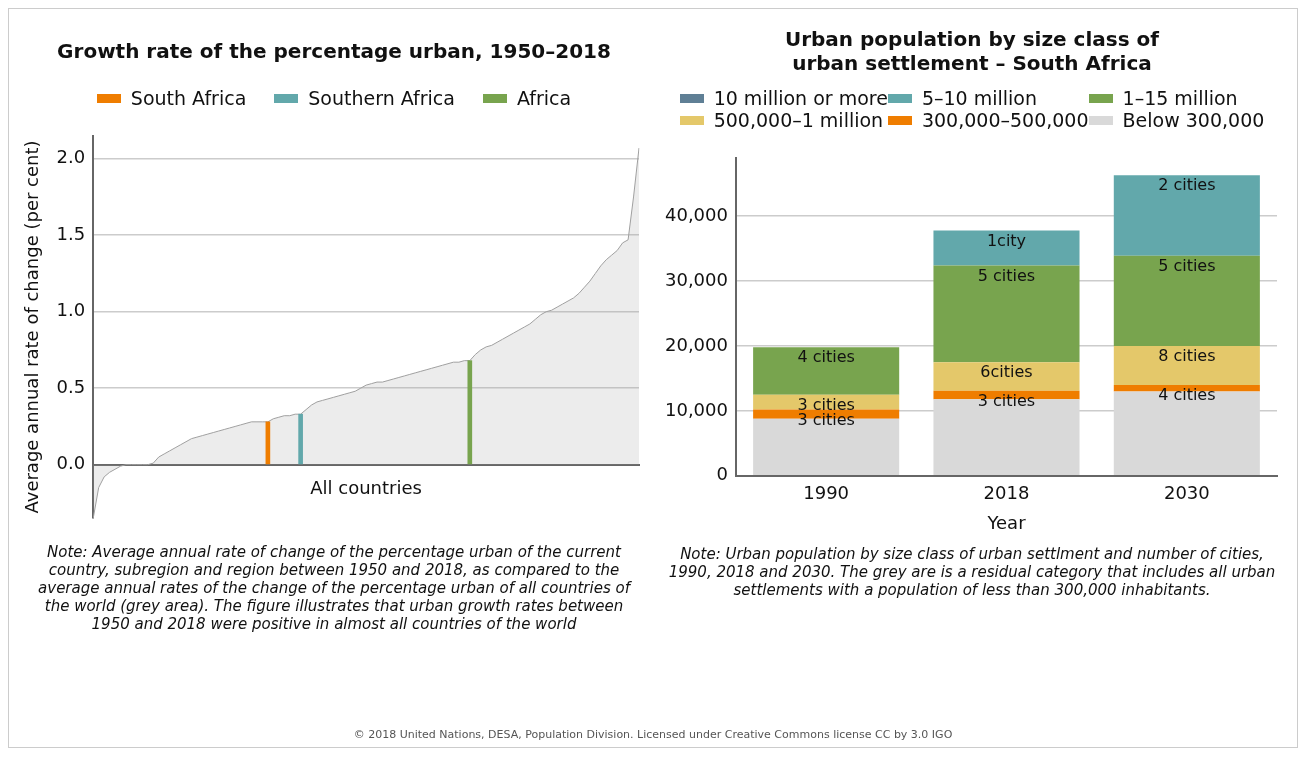  What do you see at coordinates (696, 214) in the screenshot?
I see `y-tick-label: 40,000` at bounding box center [696, 214].